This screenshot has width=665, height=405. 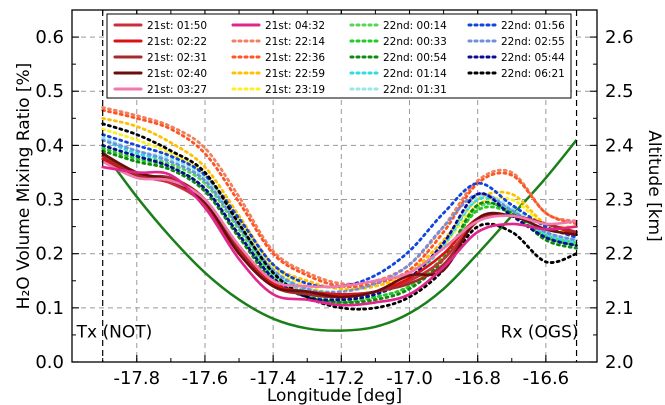 I want to click on legend-label-14: 22nd: 01:31, so click(x=415, y=90).